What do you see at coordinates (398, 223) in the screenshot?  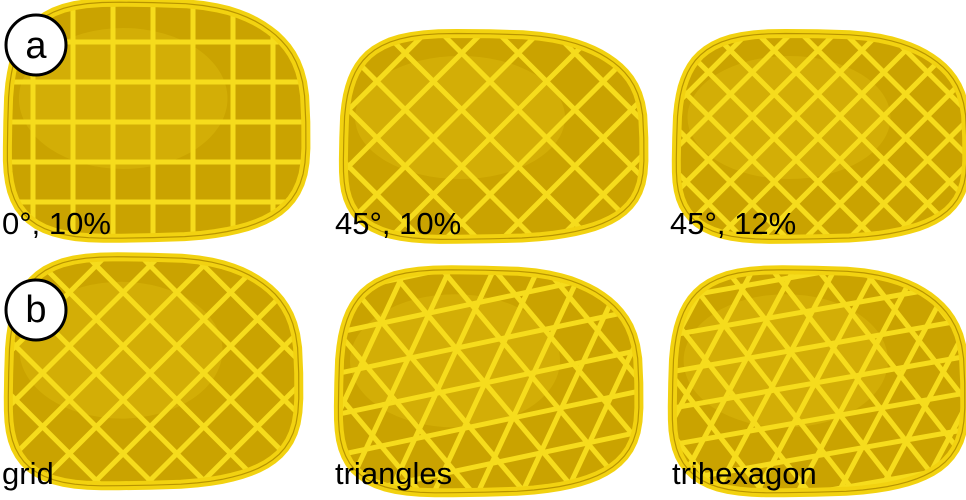 I see `caption: 45°, 10%` at bounding box center [398, 223].